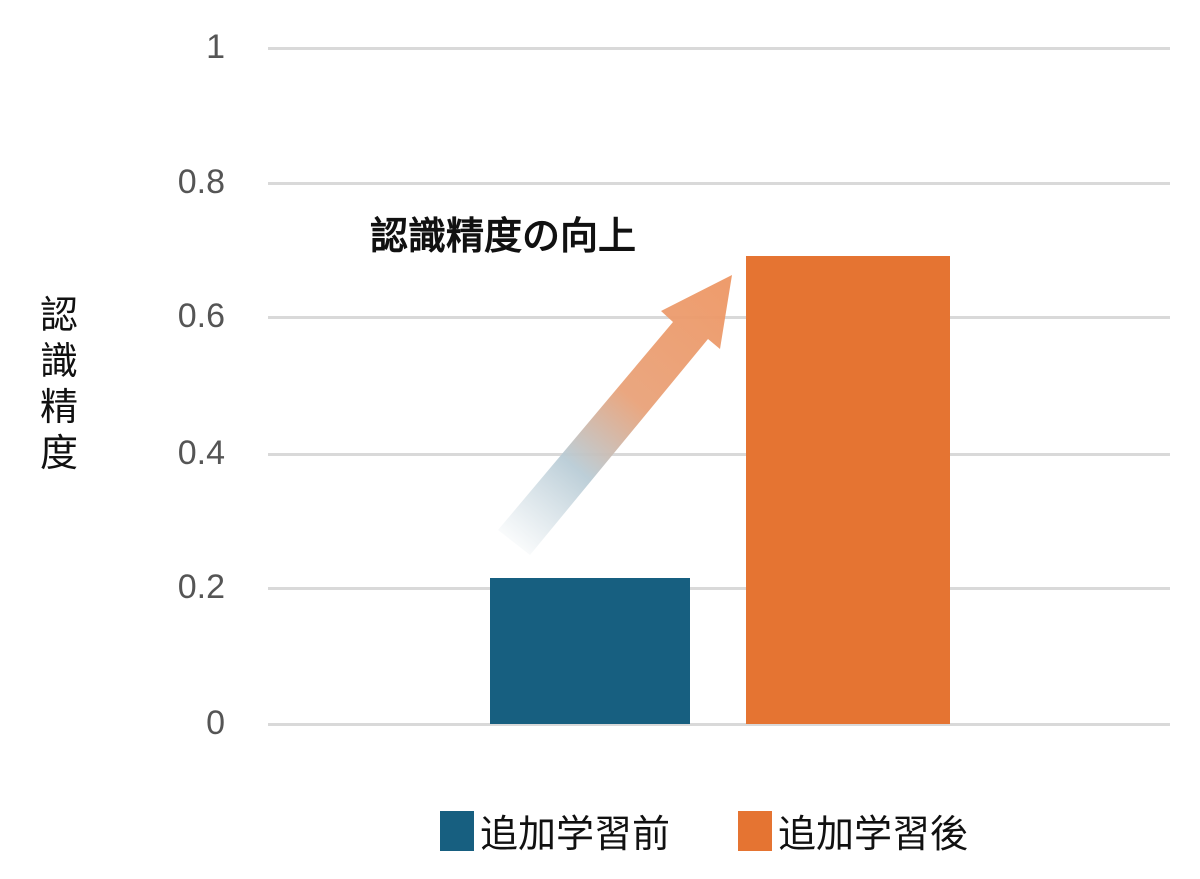 The width and height of the screenshot is (1200, 879). What do you see at coordinates (201, 453) in the screenshot?
I see `y-tick-0-4: 0.4` at bounding box center [201, 453].